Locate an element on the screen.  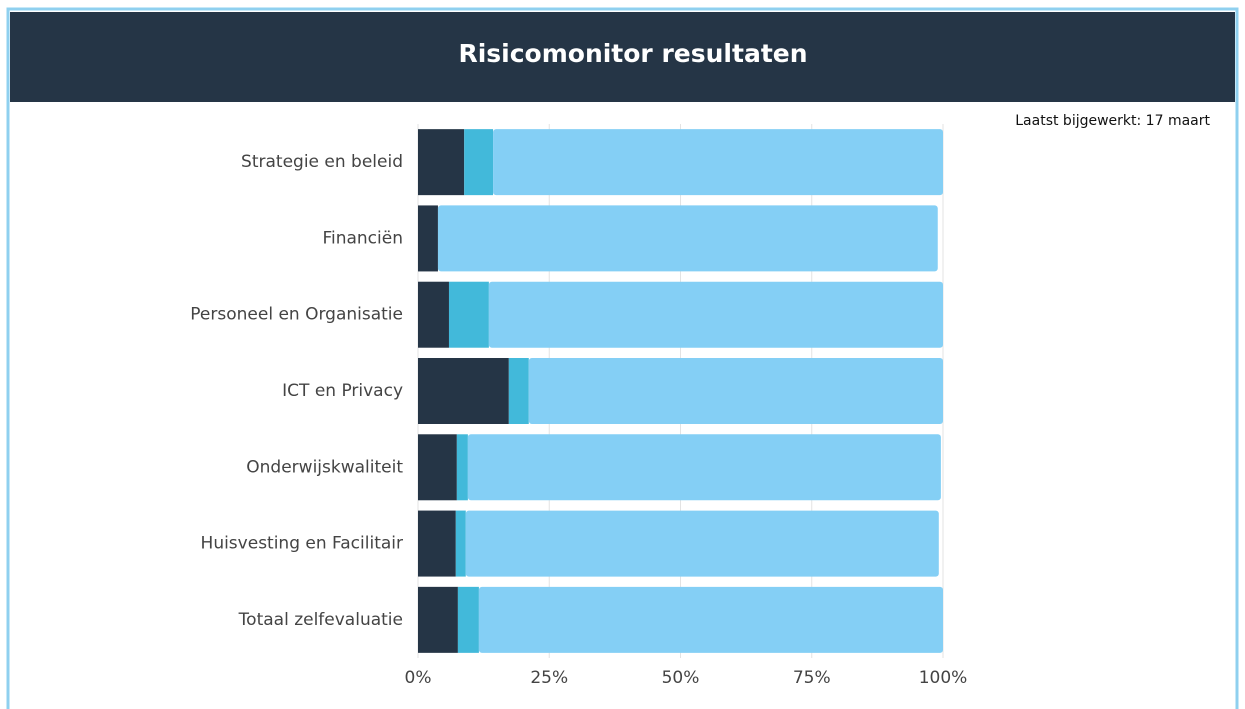
y-tick-label: Financiën is located at coordinates (362, 238).